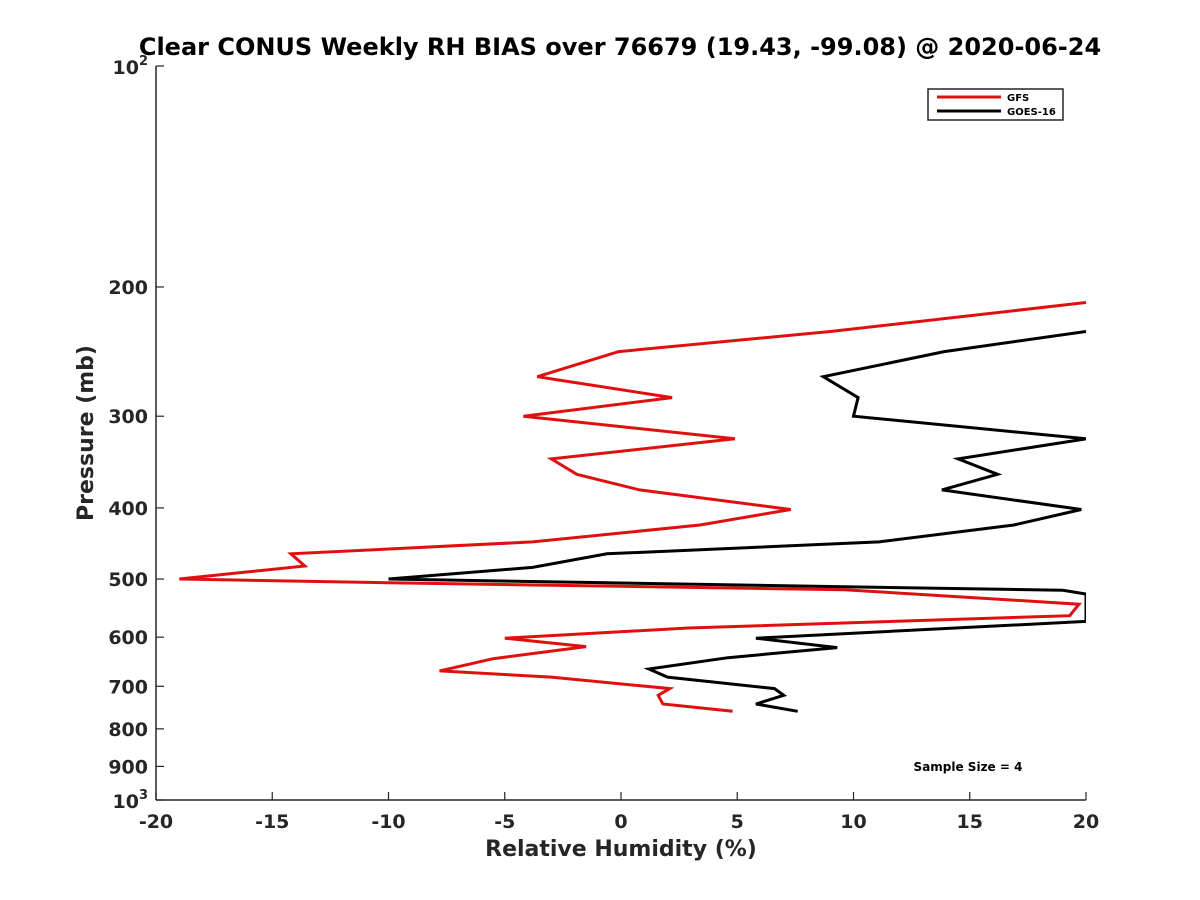 This screenshot has width=1200, height=900. What do you see at coordinates (1018, 98) in the screenshot?
I see `legend-label-gfs: GFS` at bounding box center [1018, 98].